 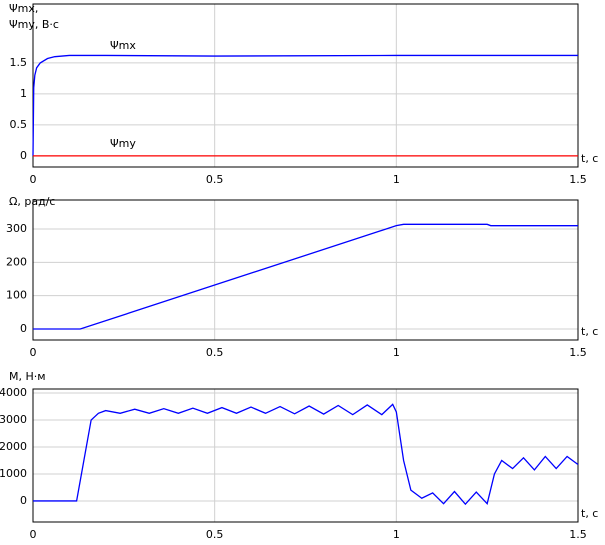 What do you see at coordinates (23, 93) in the screenshot?
I see `y-tick-label: 1` at bounding box center [23, 93].